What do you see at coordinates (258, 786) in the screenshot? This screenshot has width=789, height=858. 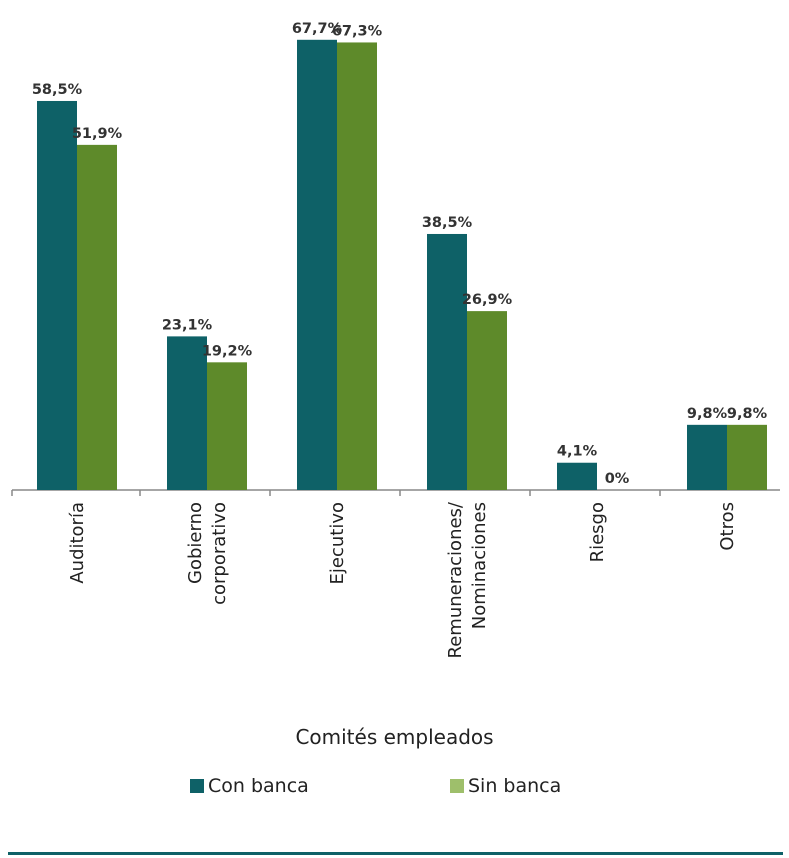 I see `legend-label-con-banca: Con banca` at bounding box center [258, 786].